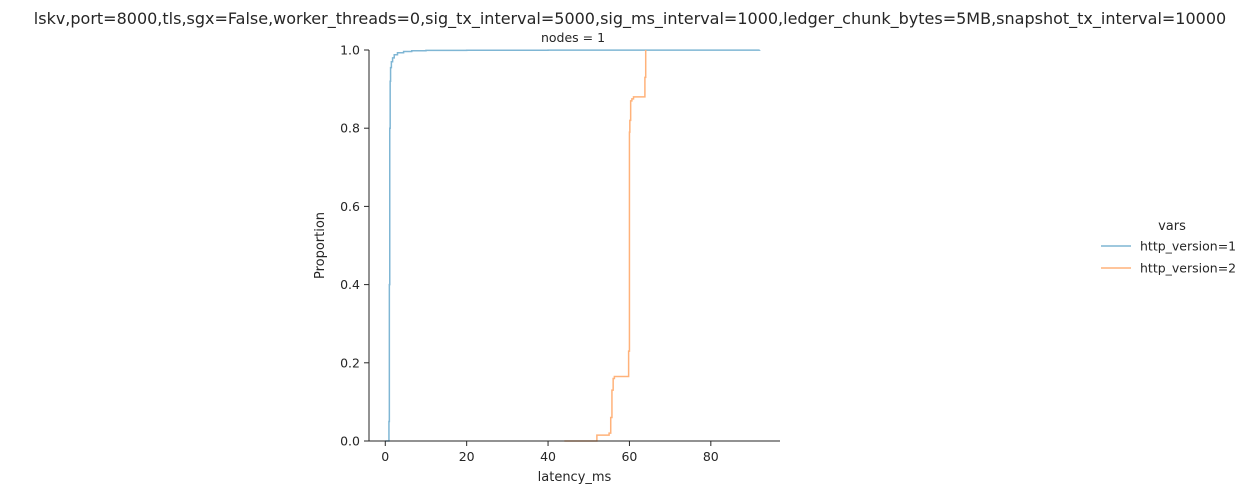 This screenshot has width=1259, height=495. What do you see at coordinates (350, 284) in the screenshot?
I see `y-tick-label: 0.4` at bounding box center [350, 284].